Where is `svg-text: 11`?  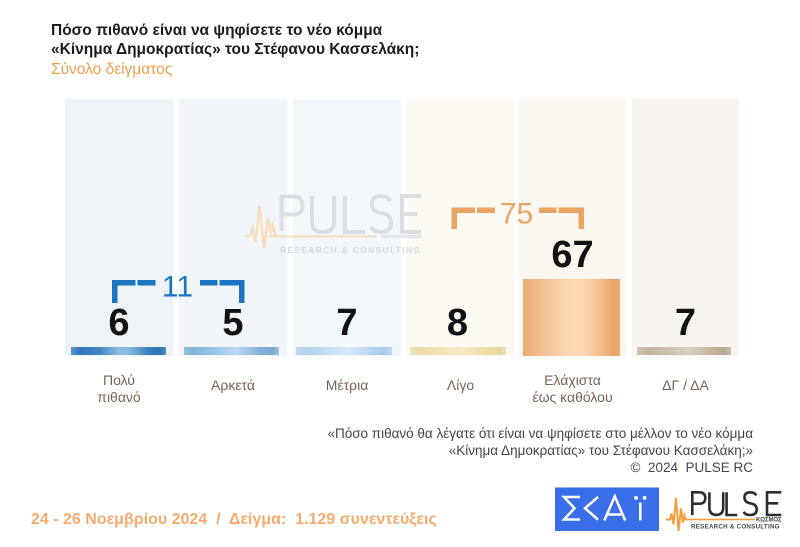
svg-text: 11 is located at coordinates (177, 287).